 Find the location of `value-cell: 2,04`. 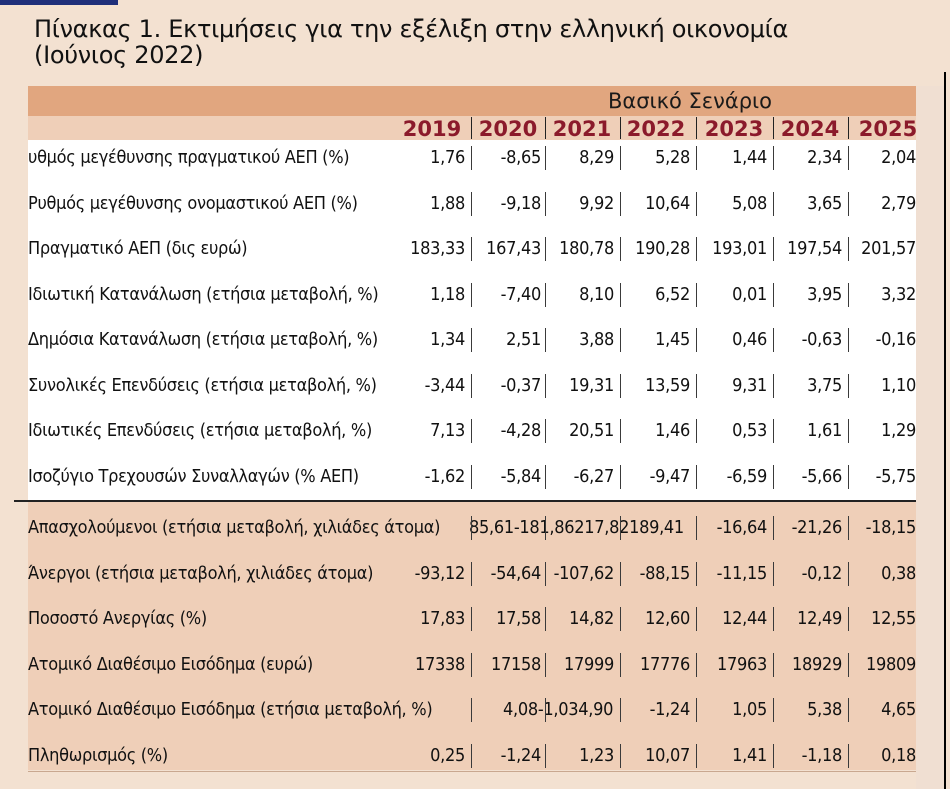

value-cell: 2,04 is located at coordinates (898, 157).